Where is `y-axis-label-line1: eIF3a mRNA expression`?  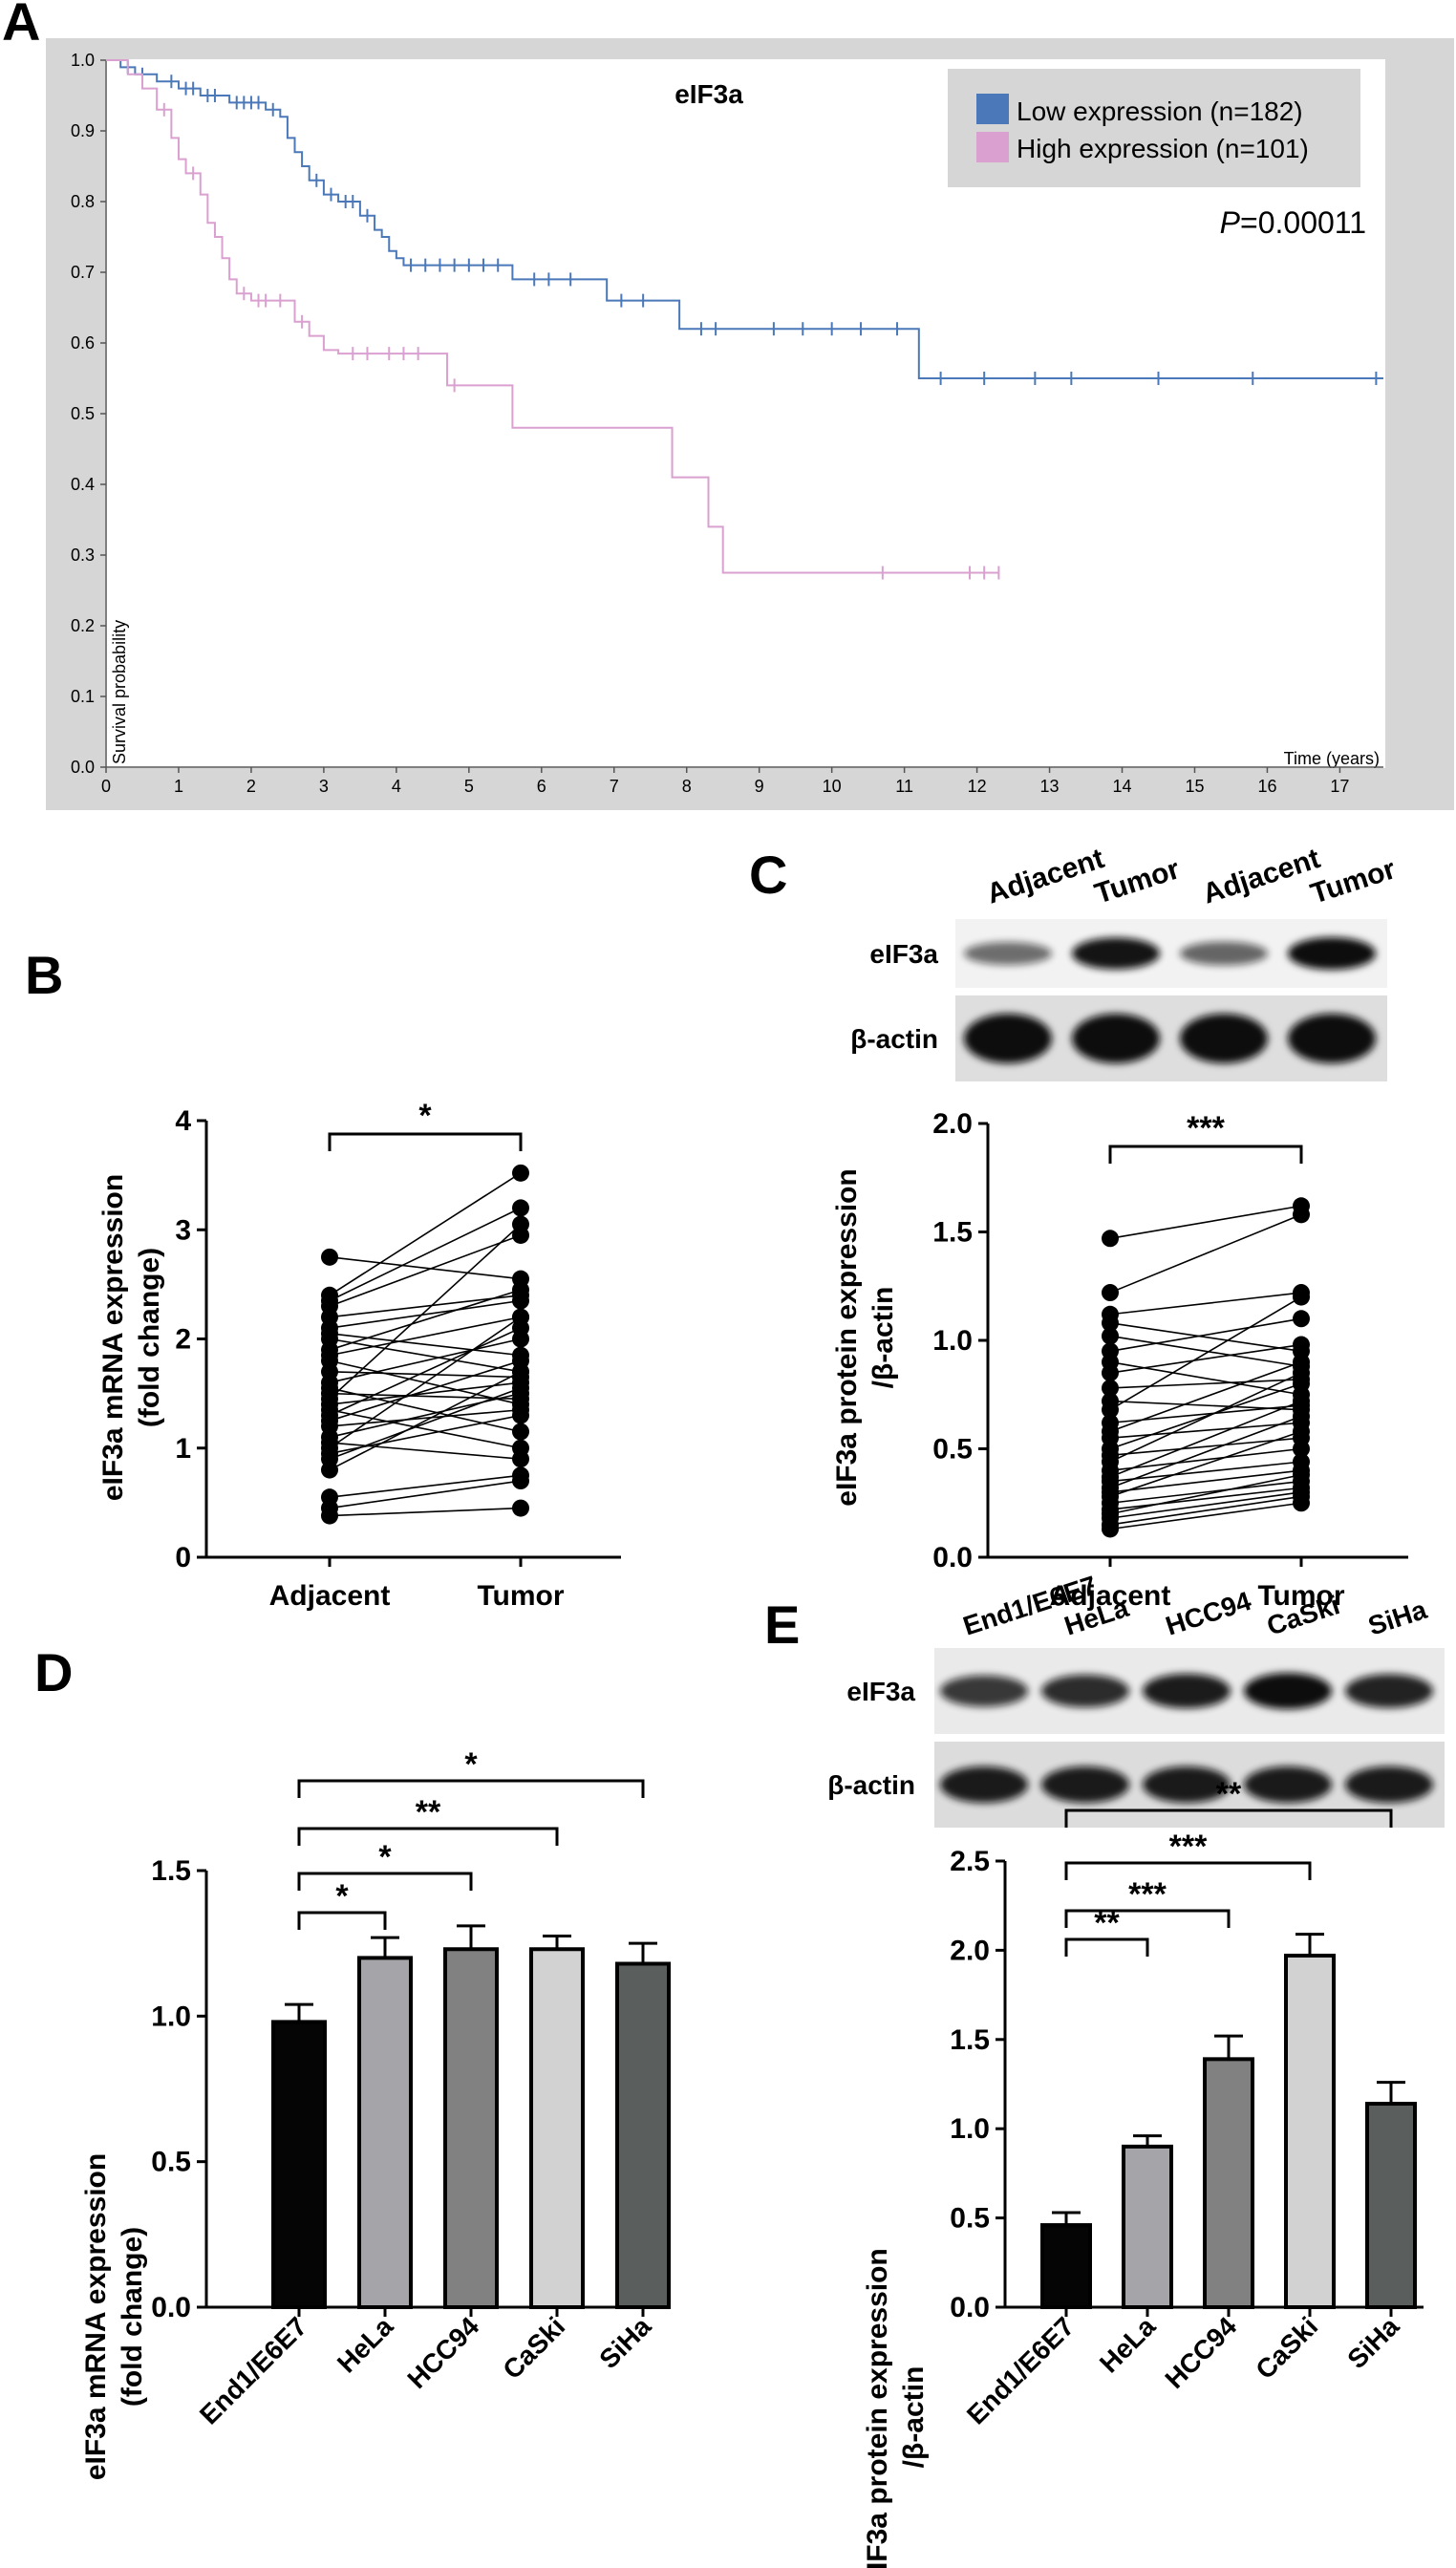
y-axis-label-line1: eIF3a mRNA expression is located at coordinates (113, 1337).